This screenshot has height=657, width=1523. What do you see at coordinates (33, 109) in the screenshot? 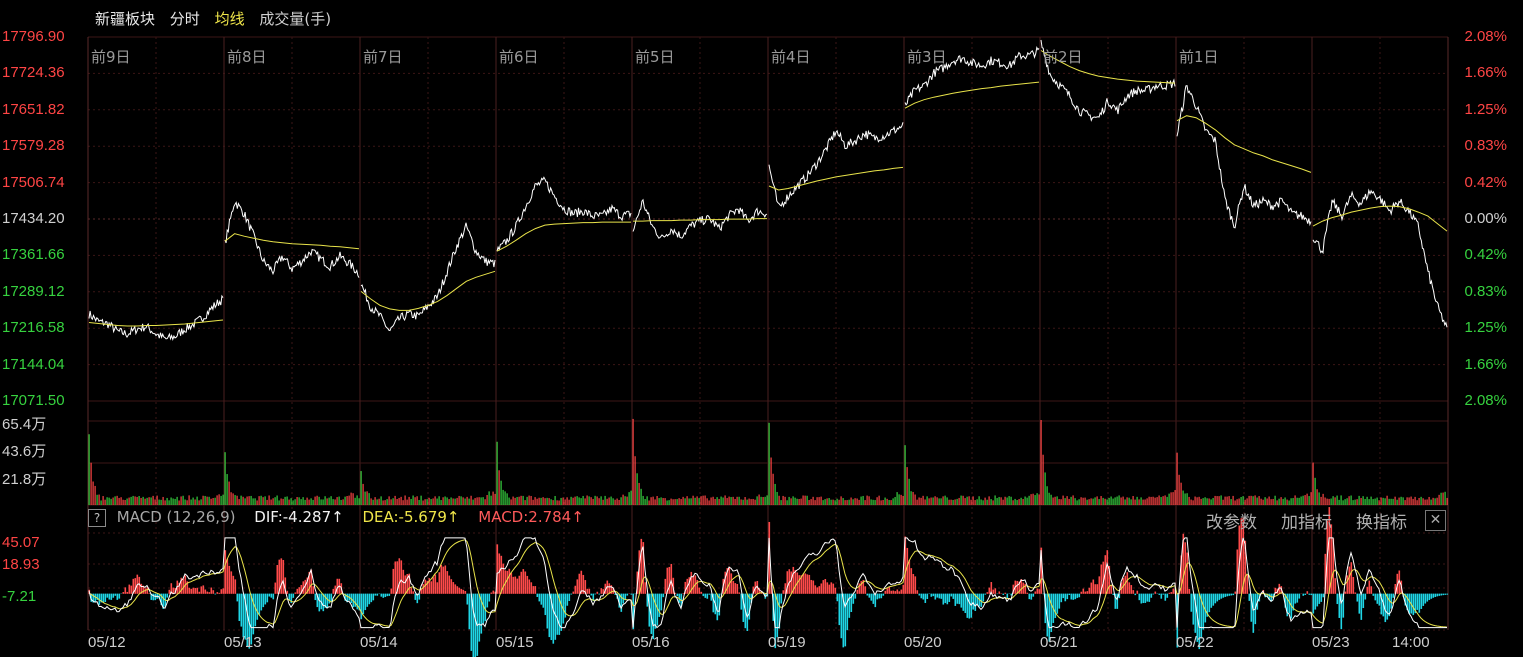
I see `price-tick-label: 17651.82` at bounding box center [33, 109].